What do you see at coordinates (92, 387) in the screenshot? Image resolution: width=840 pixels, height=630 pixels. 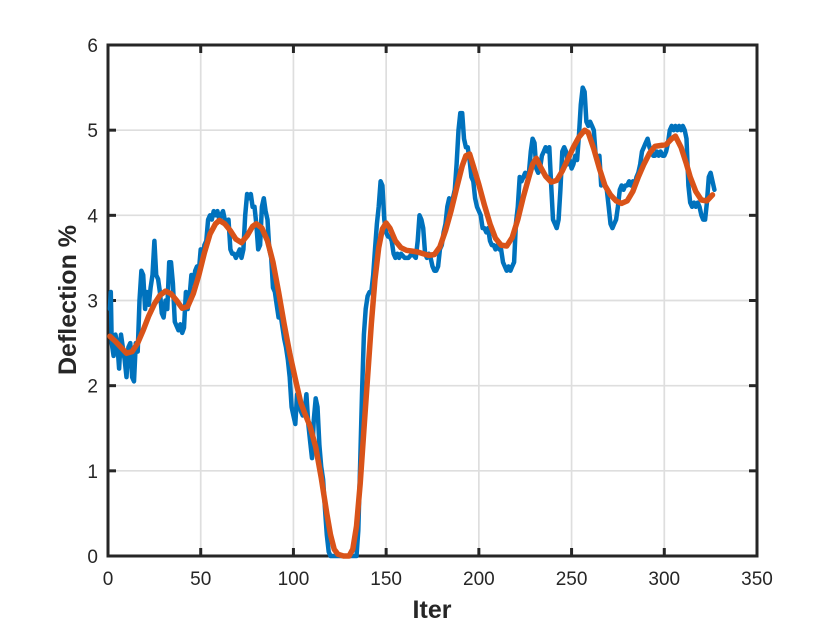 I see `y-tick-label: 2` at bounding box center [92, 387].